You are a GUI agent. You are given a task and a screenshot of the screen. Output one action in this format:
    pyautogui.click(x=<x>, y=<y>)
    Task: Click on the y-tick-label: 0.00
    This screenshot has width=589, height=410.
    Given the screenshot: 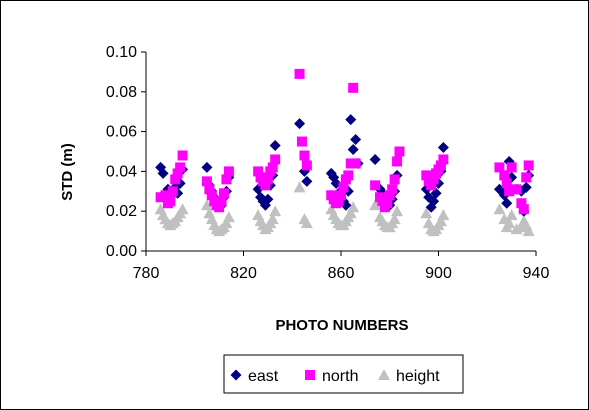 What is the action you would take?
    pyautogui.click(x=121, y=251)
    